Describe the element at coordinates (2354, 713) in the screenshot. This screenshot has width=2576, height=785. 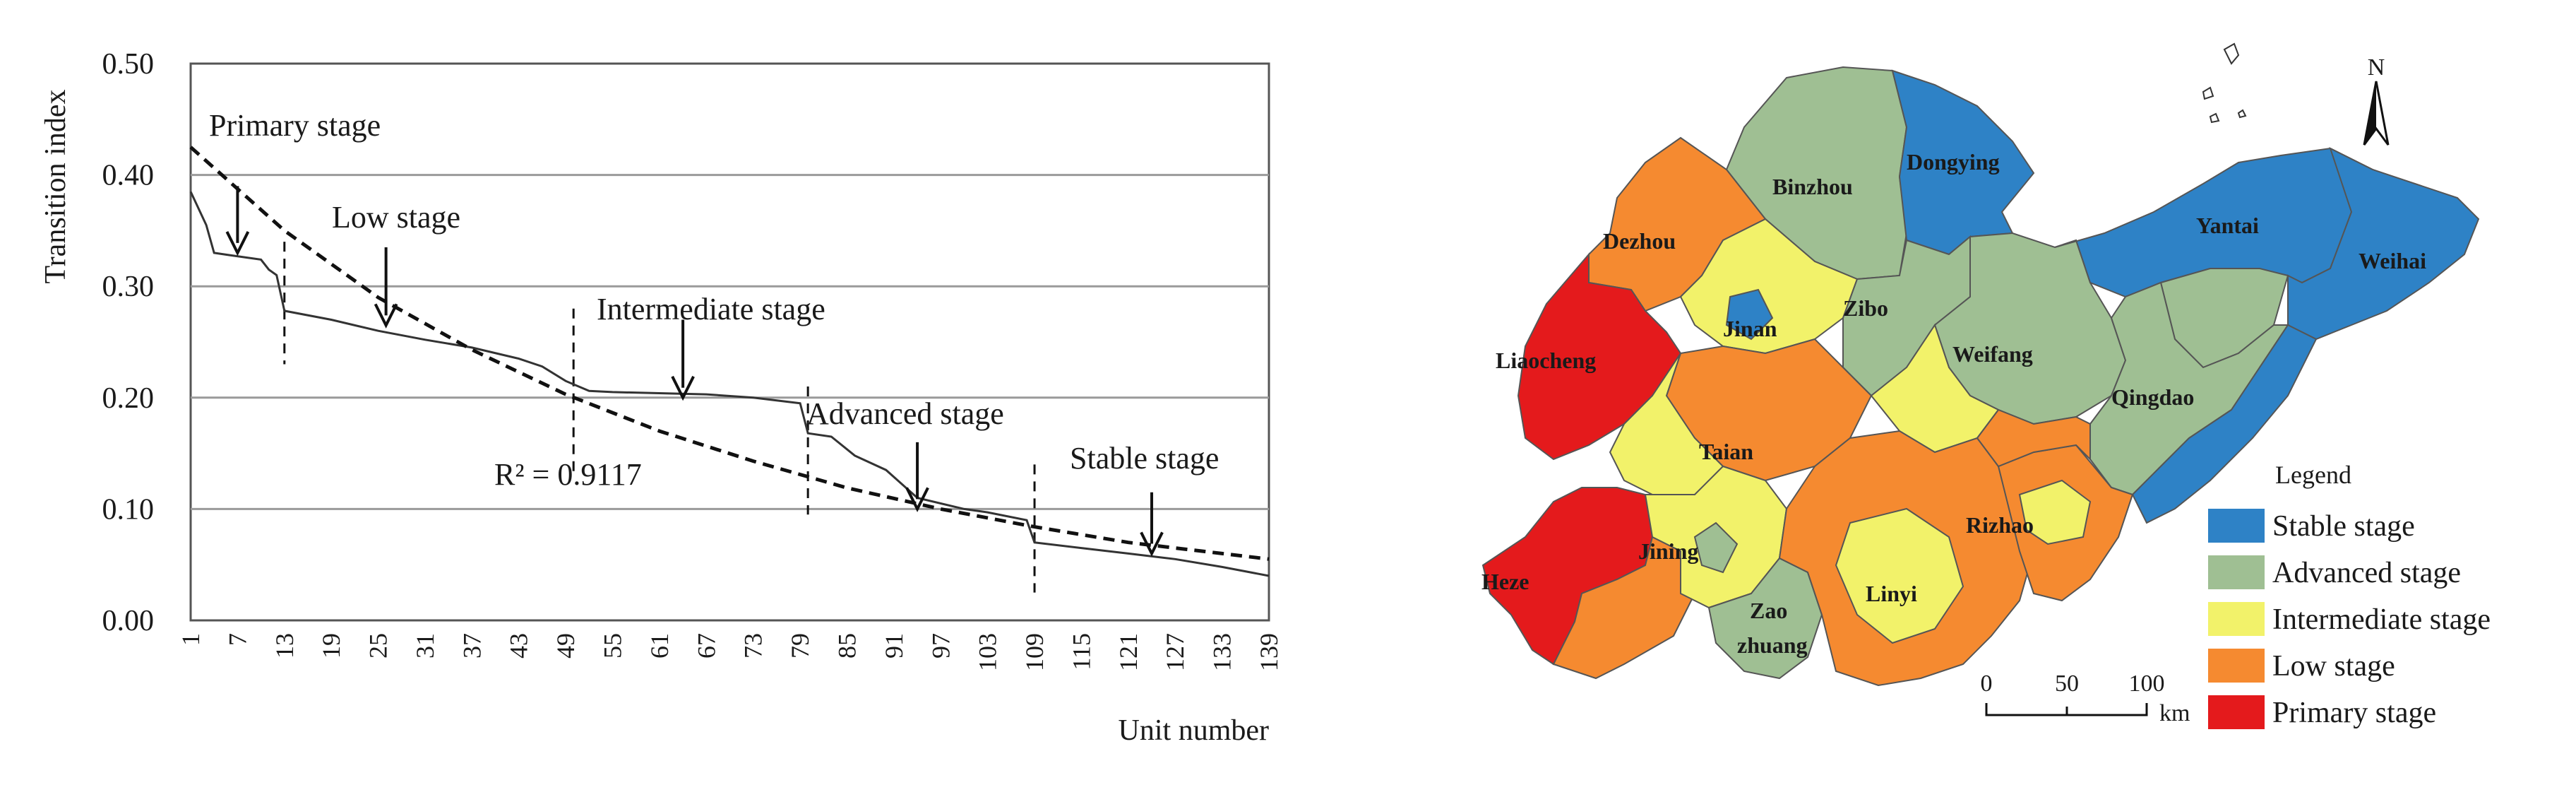
I see `legend-label: Primary stage` at that location.